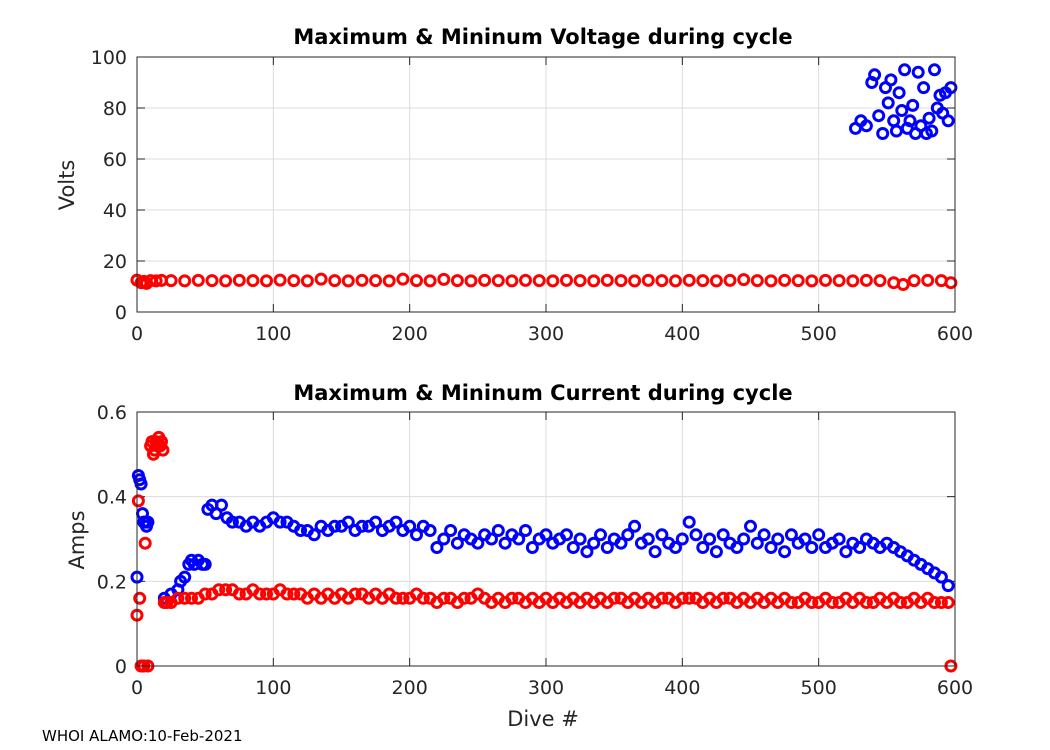  I want to click on current-chart-title: Maximum & Mininum Current during cycle, so click(542, 393).